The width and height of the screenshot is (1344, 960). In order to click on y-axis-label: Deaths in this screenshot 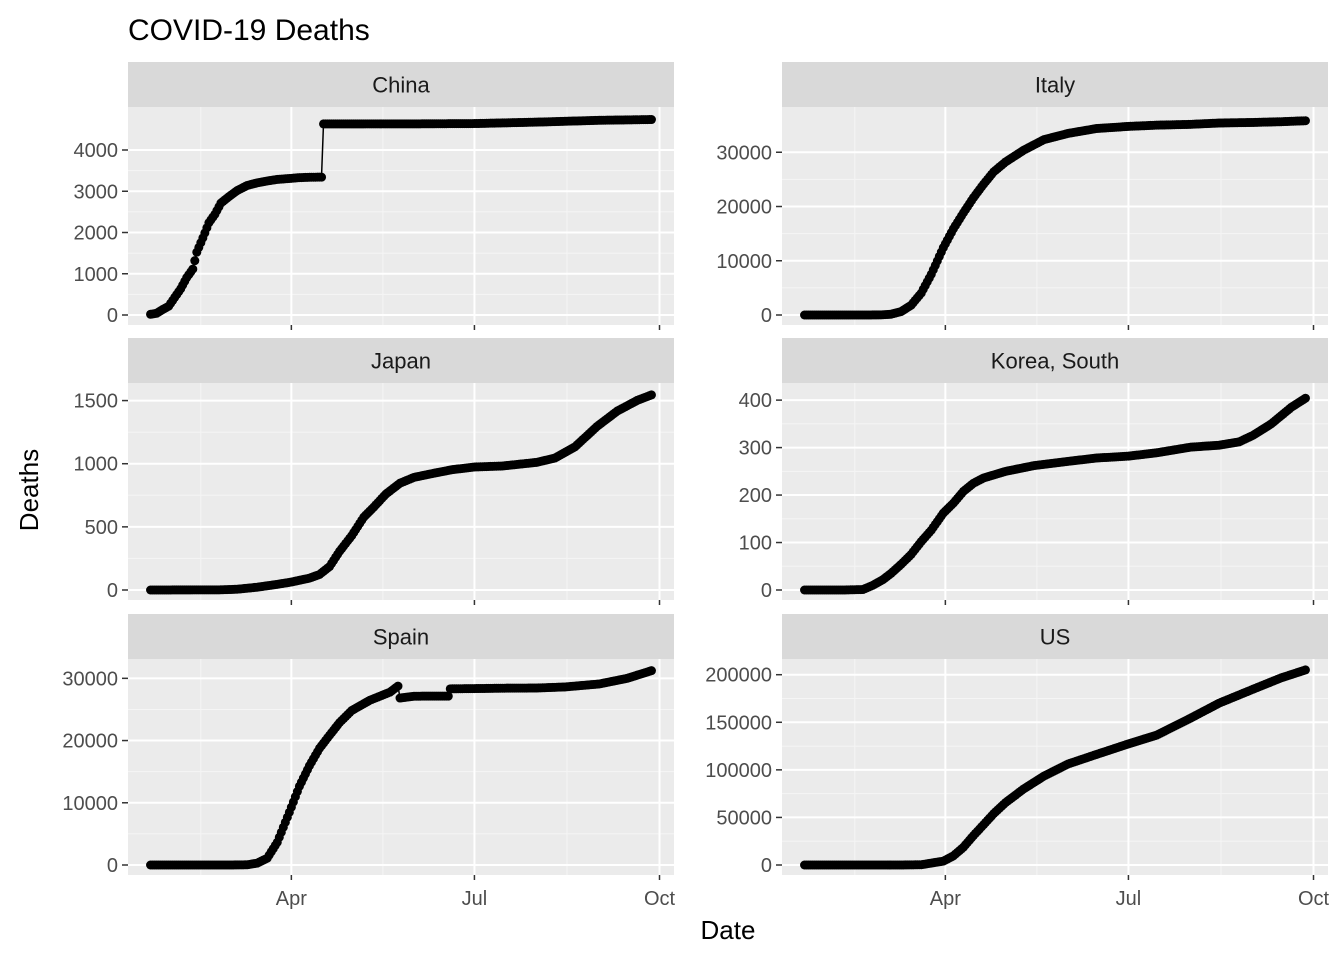, I will do `click(29, 490)`.